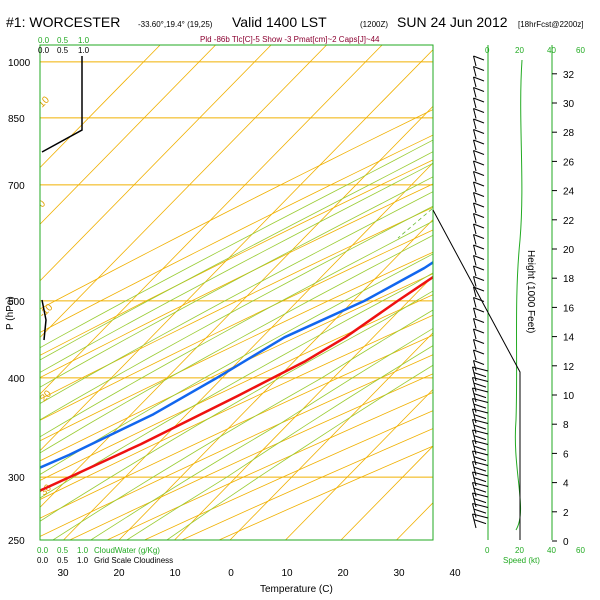 This screenshot has height=600, width=600. I want to click on grid-cloudiness-low, so click(44, 320).